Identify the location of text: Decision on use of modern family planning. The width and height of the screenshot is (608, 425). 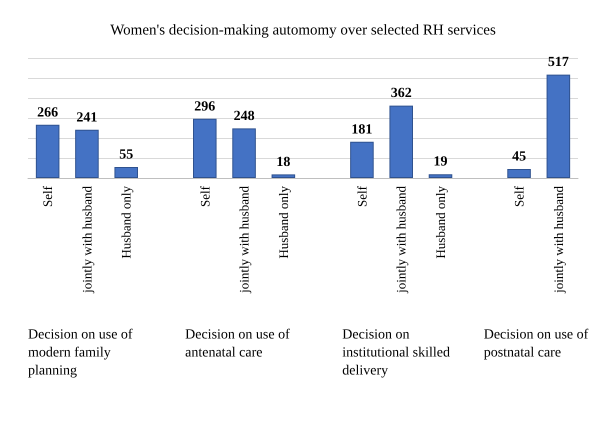
(82, 353).